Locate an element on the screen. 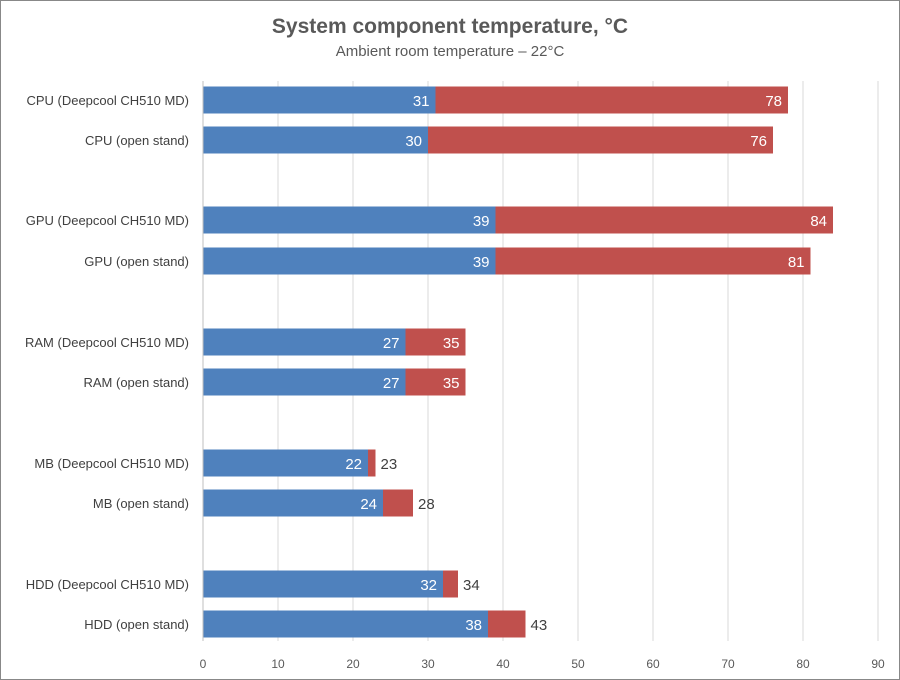  x-tick-label: 20 is located at coordinates (353, 664).